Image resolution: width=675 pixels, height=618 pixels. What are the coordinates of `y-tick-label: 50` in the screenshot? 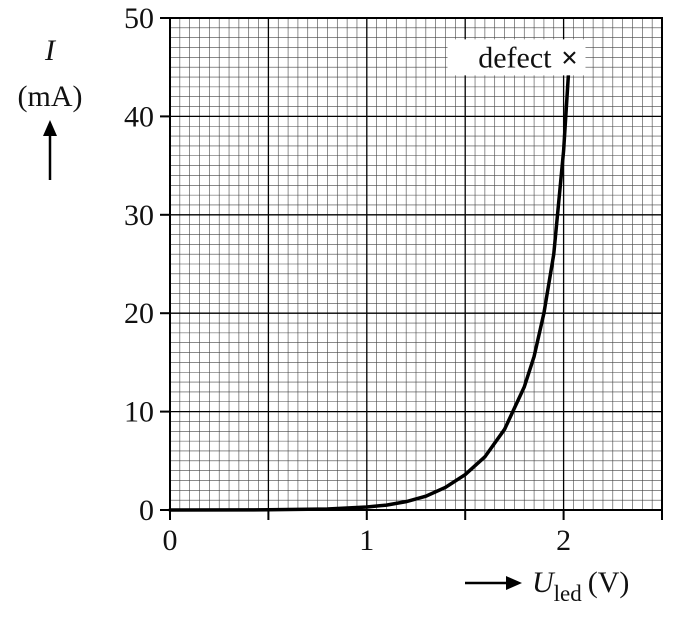 It's located at (139, 18).